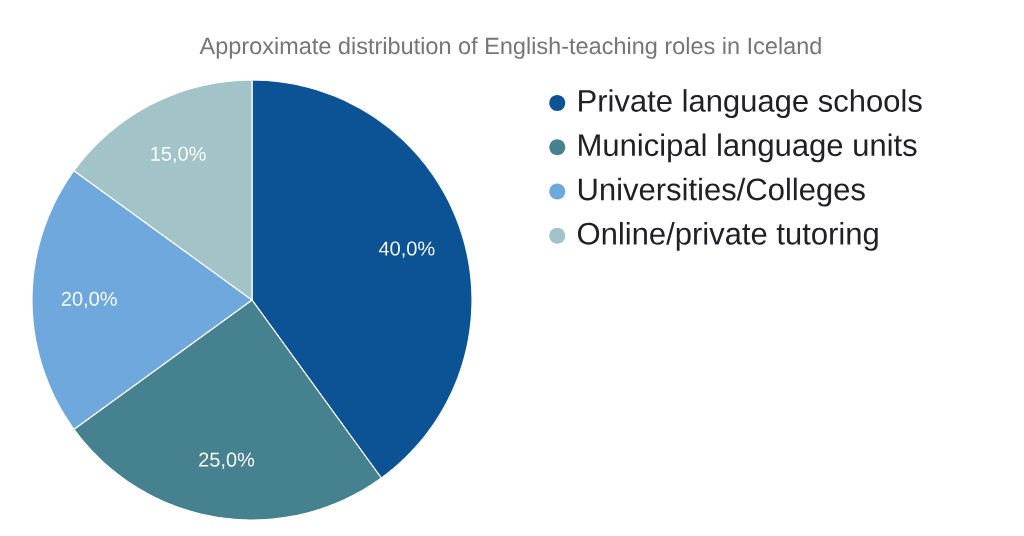 Image resolution: width=1024 pixels, height=536 pixels. Describe the element at coordinates (406, 249) in the screenshot. I see `data-label: 40,0%` at that location.